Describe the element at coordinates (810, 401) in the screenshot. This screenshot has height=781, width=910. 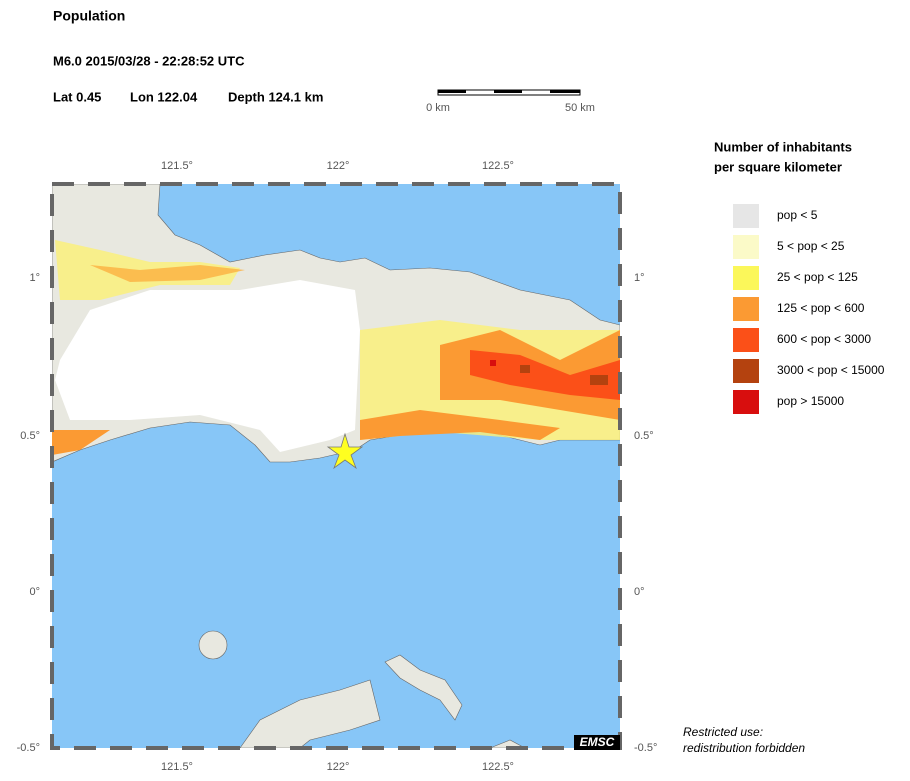
I see `legend-label: pop > 15000` at that location.